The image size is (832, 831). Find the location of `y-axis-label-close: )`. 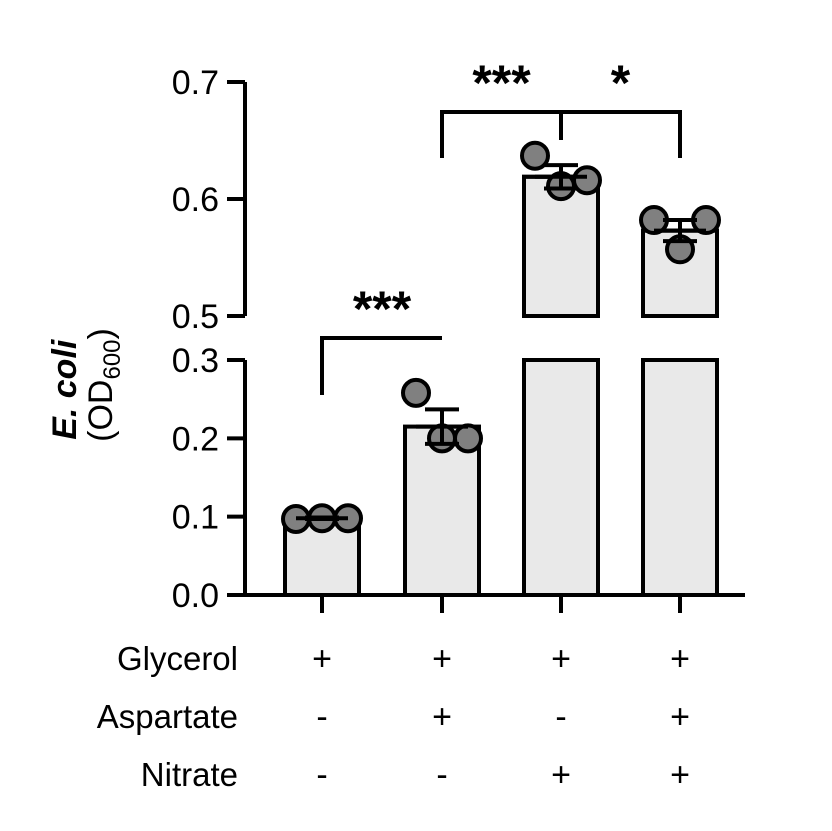

y-axis-label-close: ) is located at coordinates (101, 333).